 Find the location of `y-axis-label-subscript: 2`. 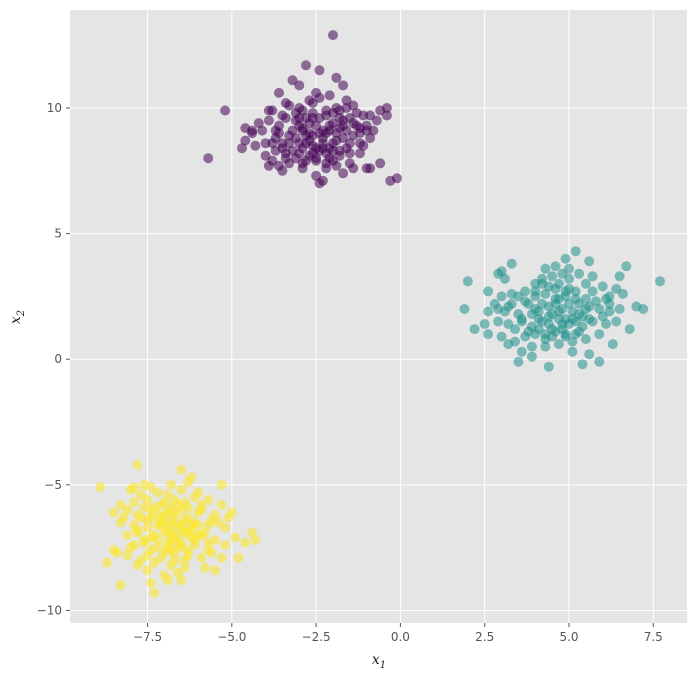

y-axis-label-subscript: 2 is located at coordinates (21, 313).